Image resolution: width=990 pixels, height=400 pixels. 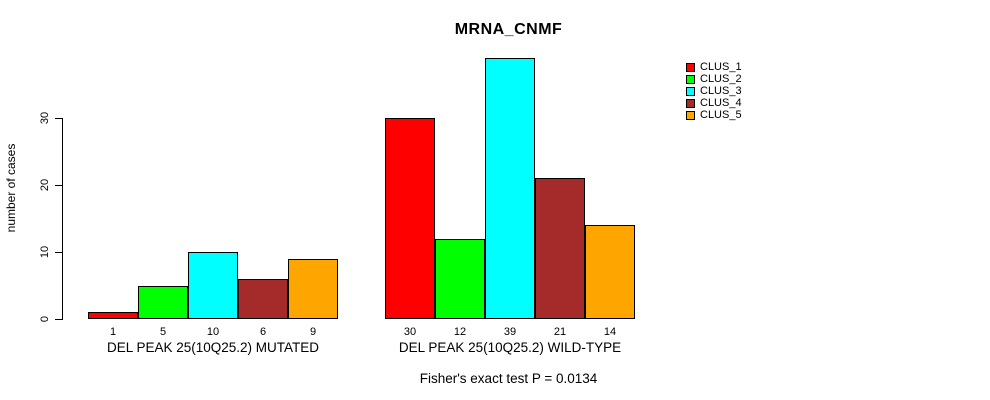 What do you see at coordinates (410, 332) in the screenshot?
I see `bar-value-label: 30` at bounding box center [410, 332].